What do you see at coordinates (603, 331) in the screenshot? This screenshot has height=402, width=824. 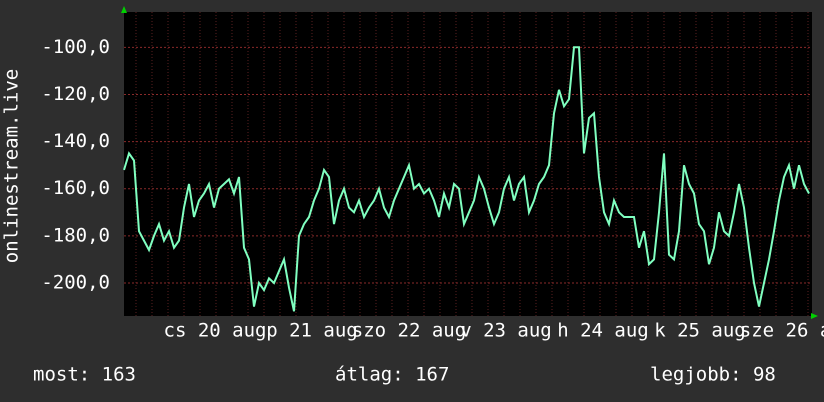 I see `x-tick-label: h 24 aug` at bounding box center [603, 331].